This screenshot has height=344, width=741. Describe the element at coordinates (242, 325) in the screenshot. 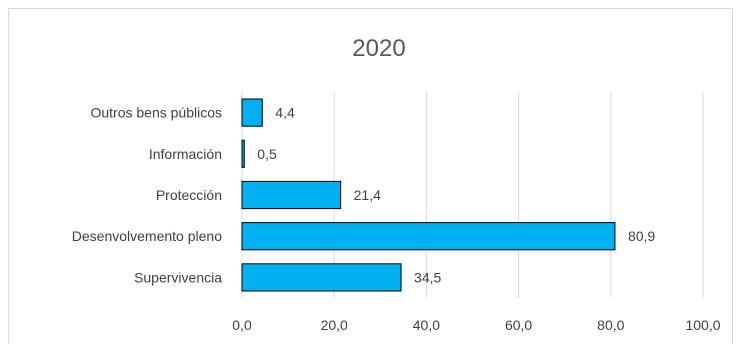

I see `x-tick-label-0: 0,0` at that location.